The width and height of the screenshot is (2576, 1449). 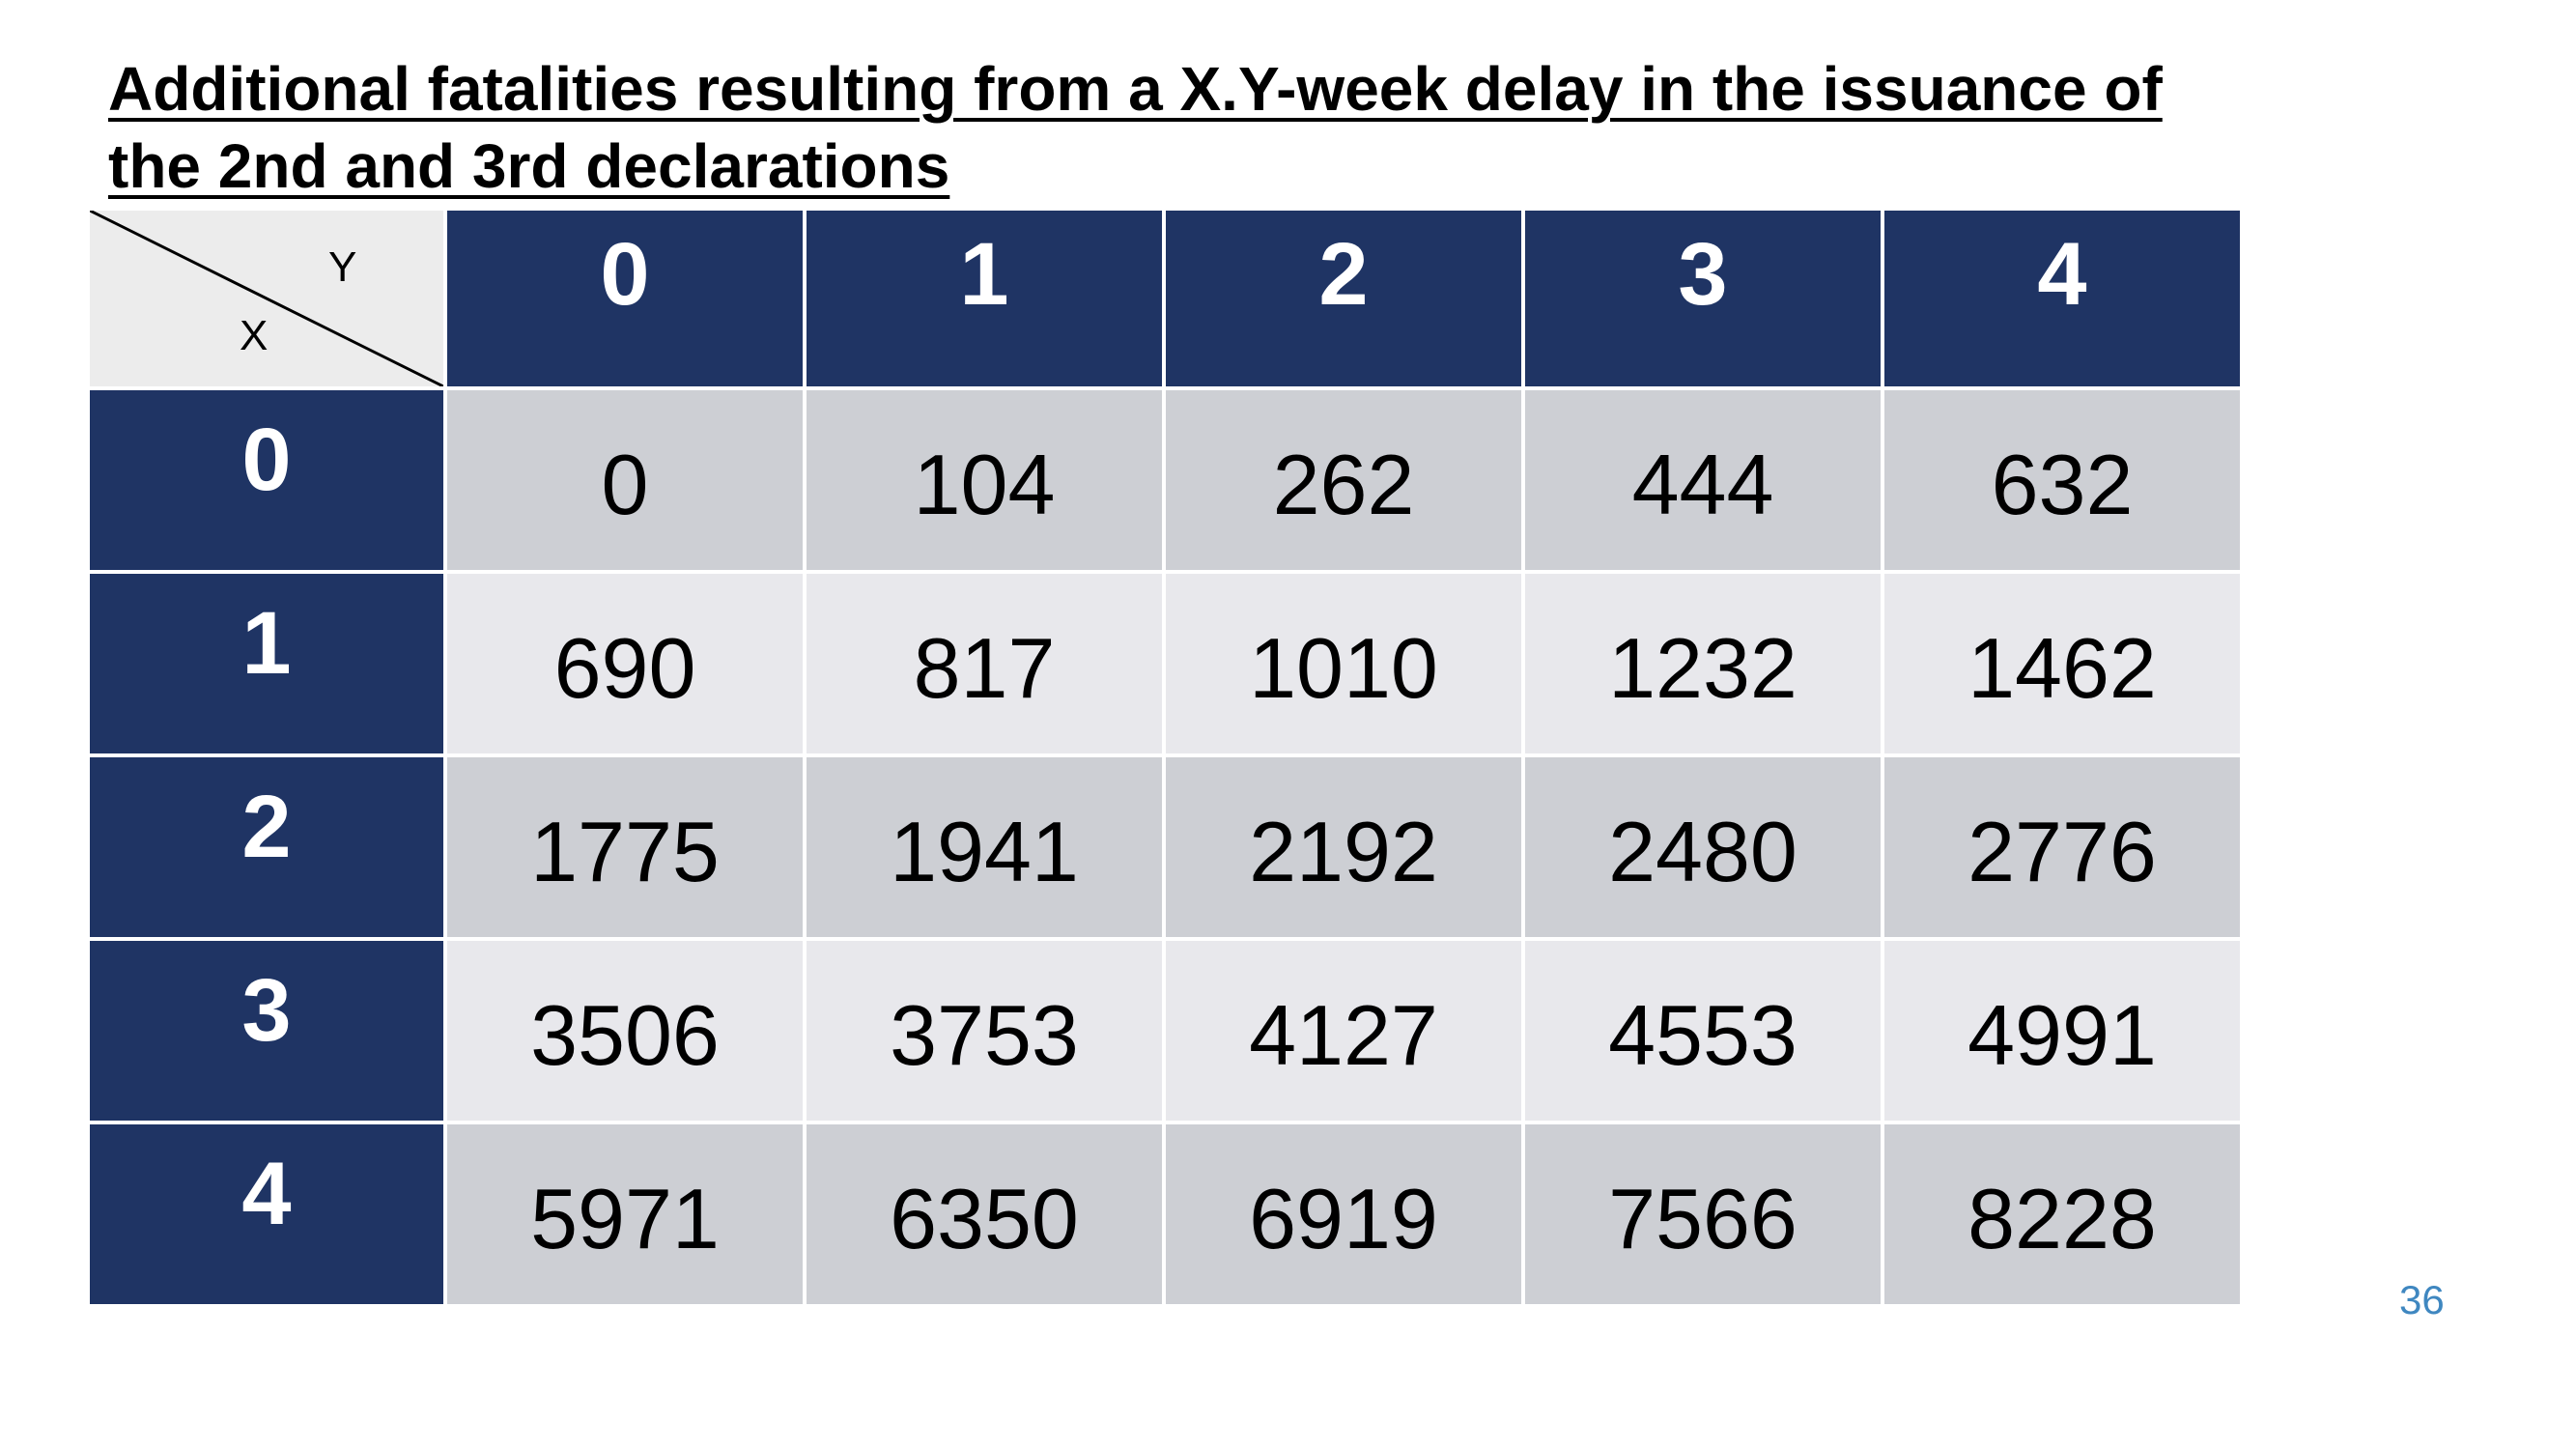 What do you see at coordinates (627, 1032) in the screenshot?
I see `table-cell: 3506` at bounding box center [627, 1032].